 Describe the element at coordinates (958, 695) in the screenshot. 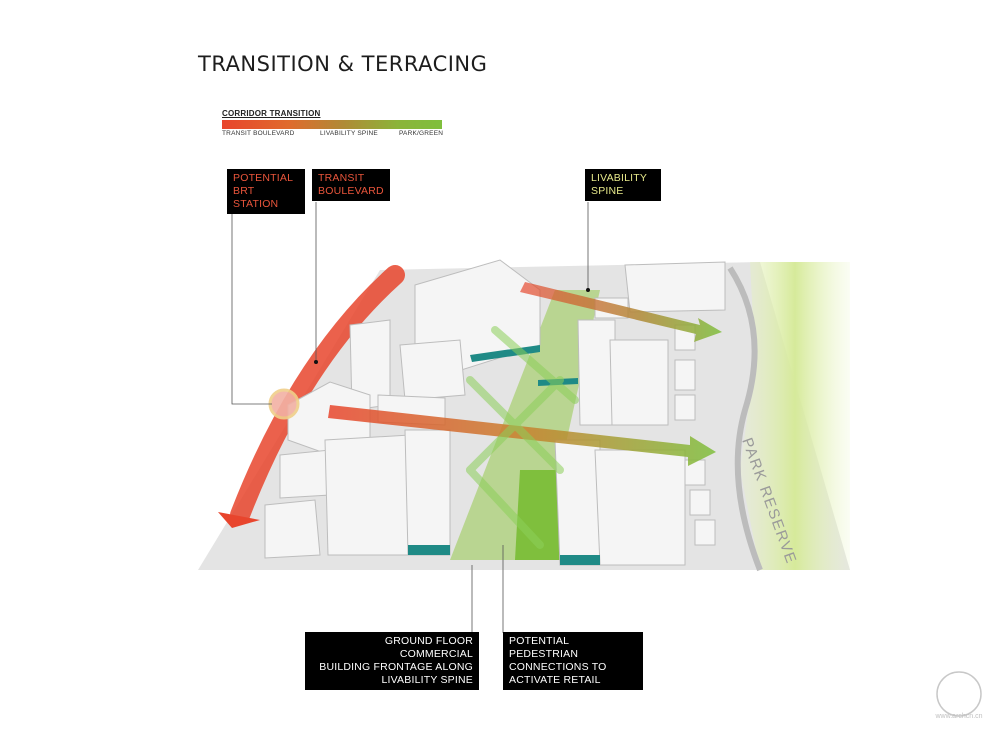

I see `watermark-logo: www.archcn.cn` at that location.